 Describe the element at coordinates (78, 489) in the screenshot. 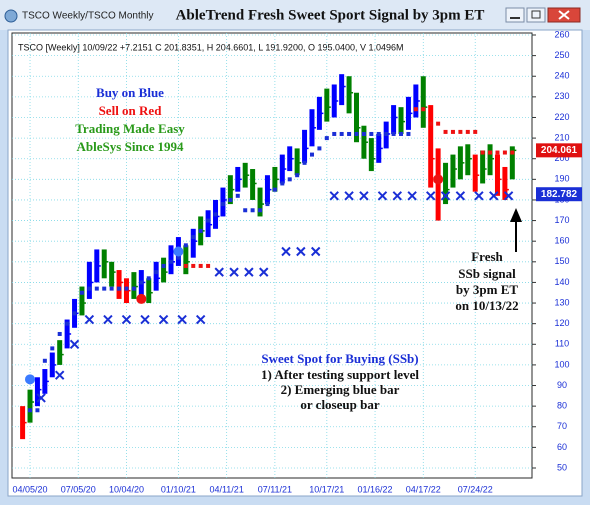

I see `x-tick-label: 07/05/20` at that location.